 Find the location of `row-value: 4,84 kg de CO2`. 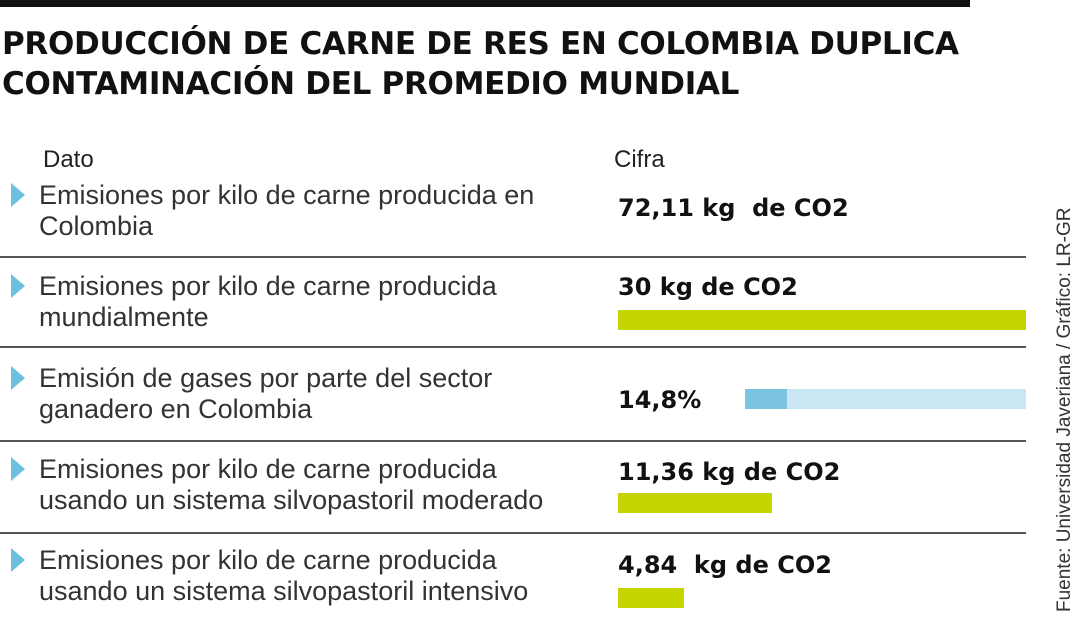

row-value: 4,84 kg de CO2 is located at coordinates (725, 565).